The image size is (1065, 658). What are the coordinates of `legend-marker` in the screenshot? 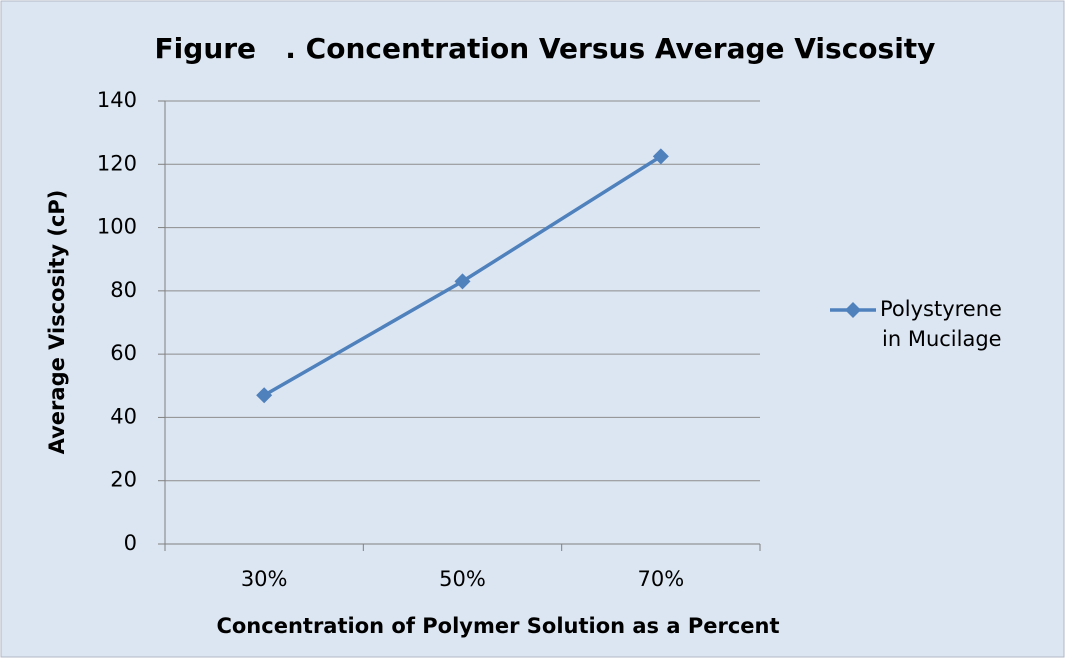 It's located at (853, 310).